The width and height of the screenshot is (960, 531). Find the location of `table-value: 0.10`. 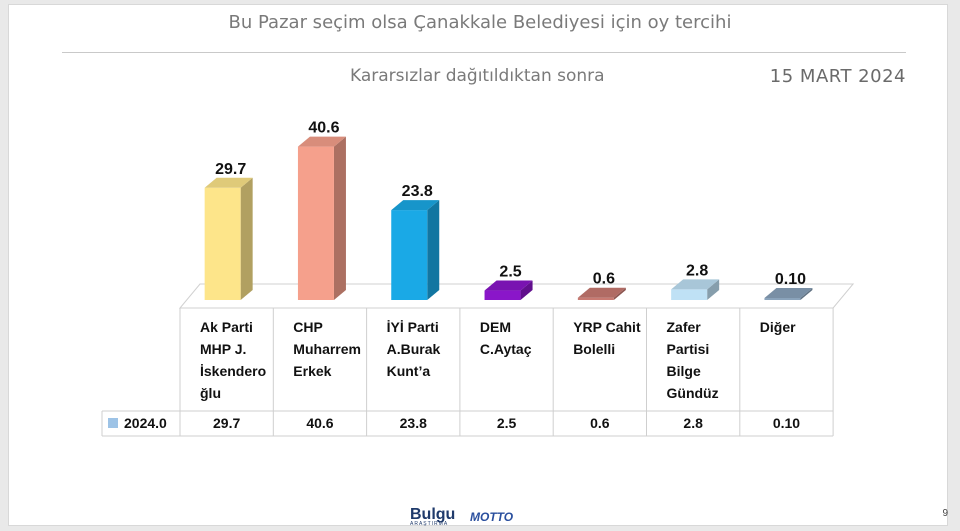

table-value: 0.10 is located at coordinates (786, 423).